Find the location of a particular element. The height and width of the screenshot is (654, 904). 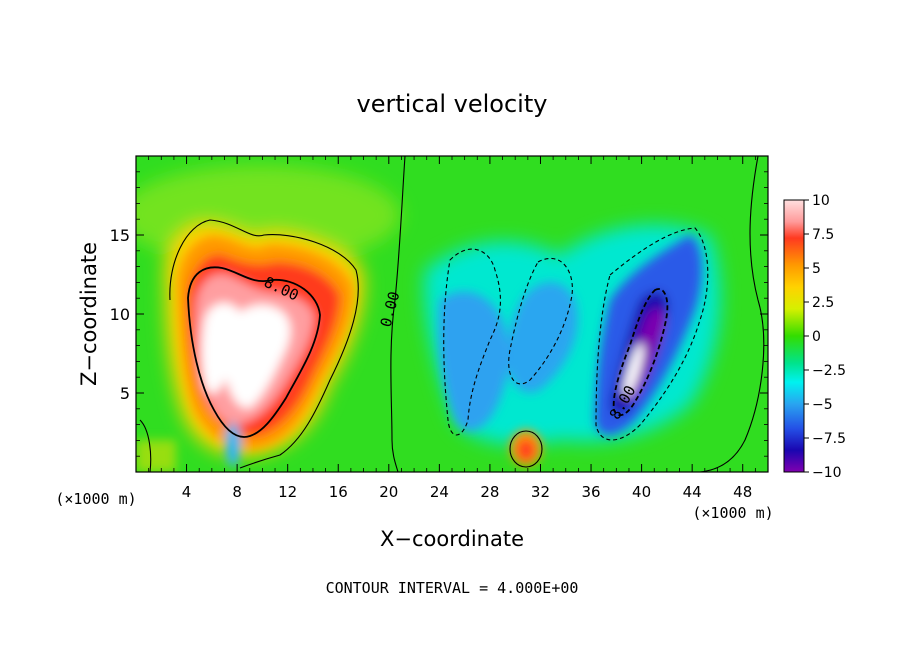

x-tick-label: 20 is located at coordinates (388, 492).